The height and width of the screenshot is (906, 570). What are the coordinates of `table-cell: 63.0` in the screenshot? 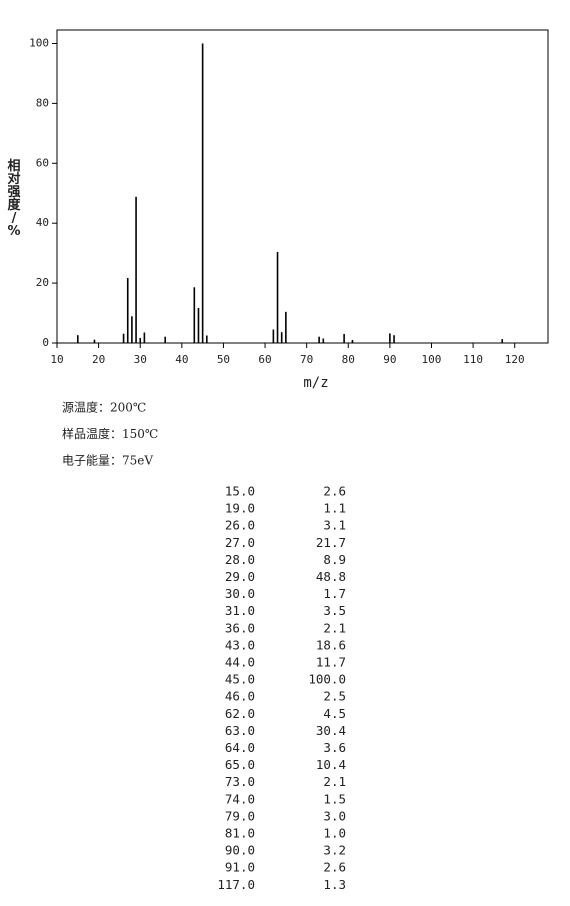 It's located at (240, 730).